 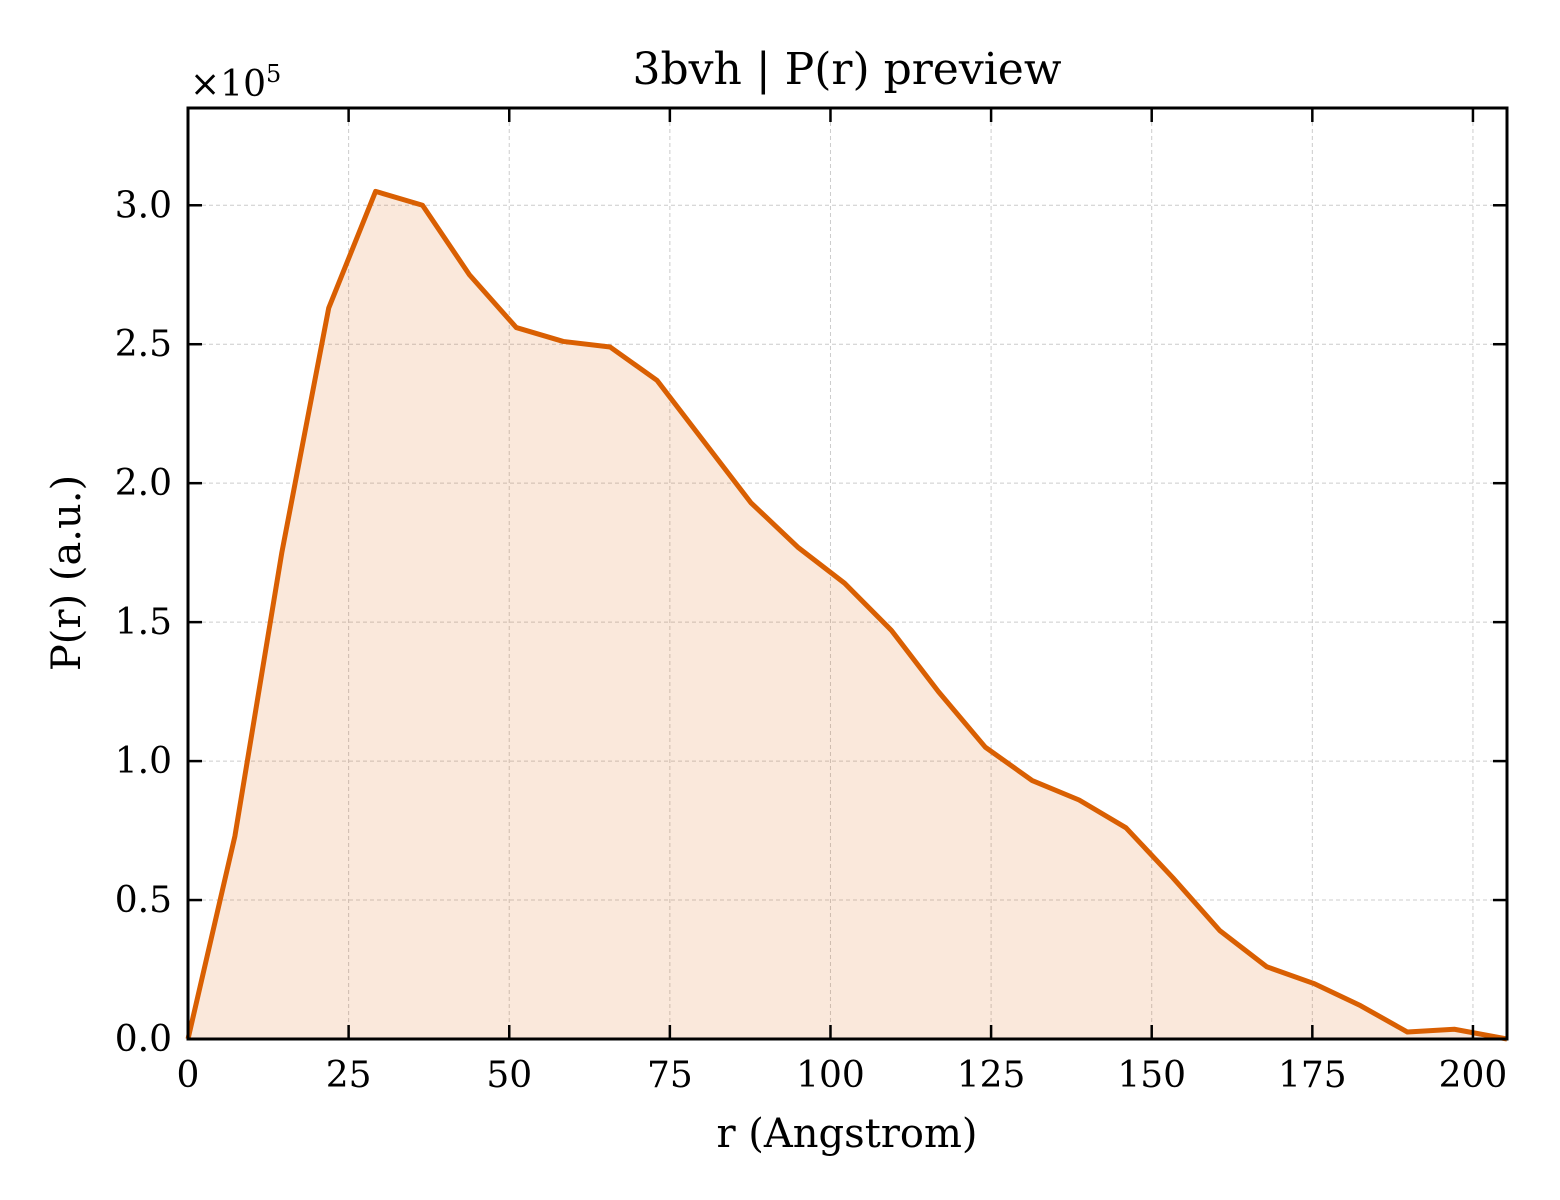 I want to click on y-tick-label: 1.5, so click(x=143, y=622).